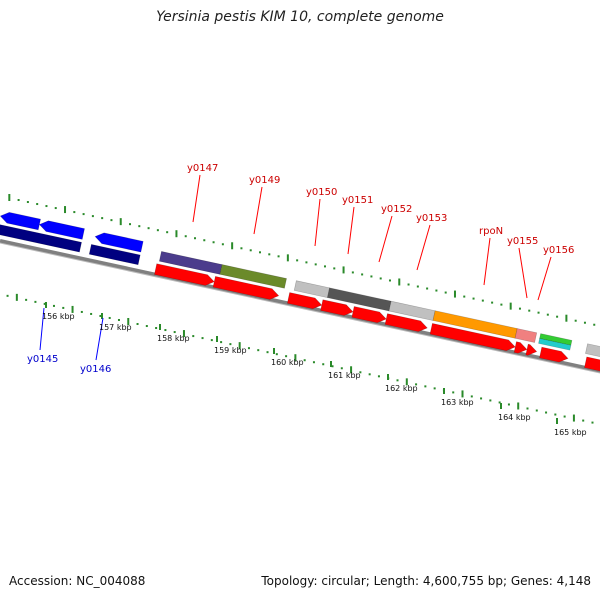 Image resolution: width=600 pixels, height=600 pixels. What do you see at coordinates (202, 168) in the screenshot?
I see `gene-label: y0147` at bounding box center [202, 168].